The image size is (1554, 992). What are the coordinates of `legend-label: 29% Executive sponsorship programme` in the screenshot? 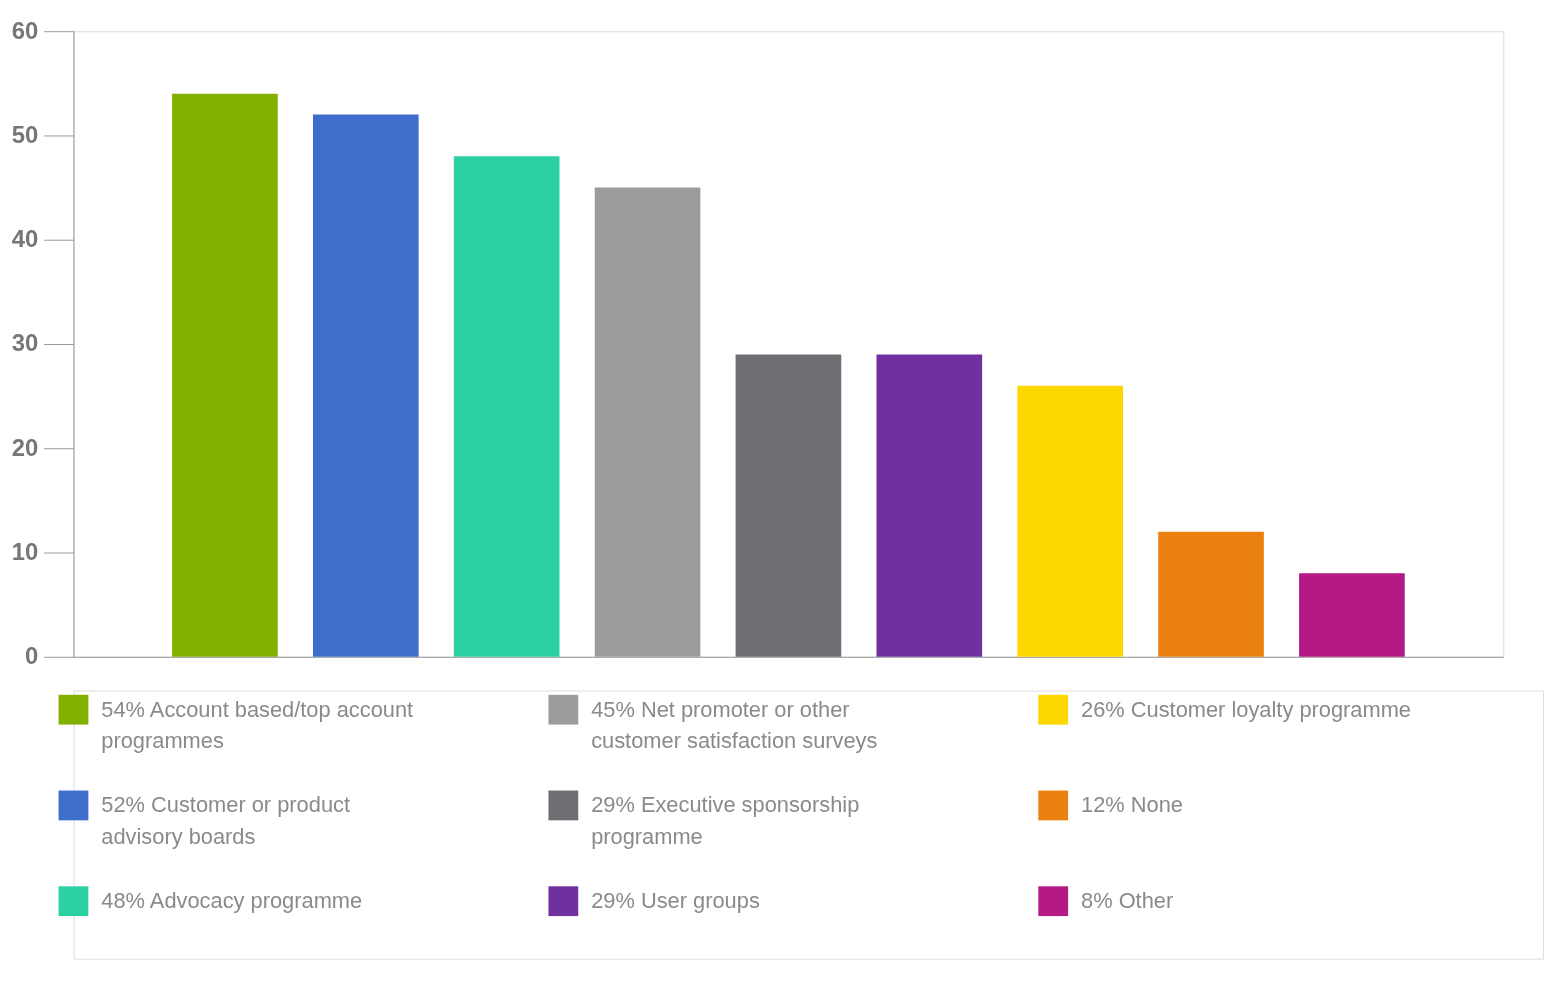 It's located at (725, 821).